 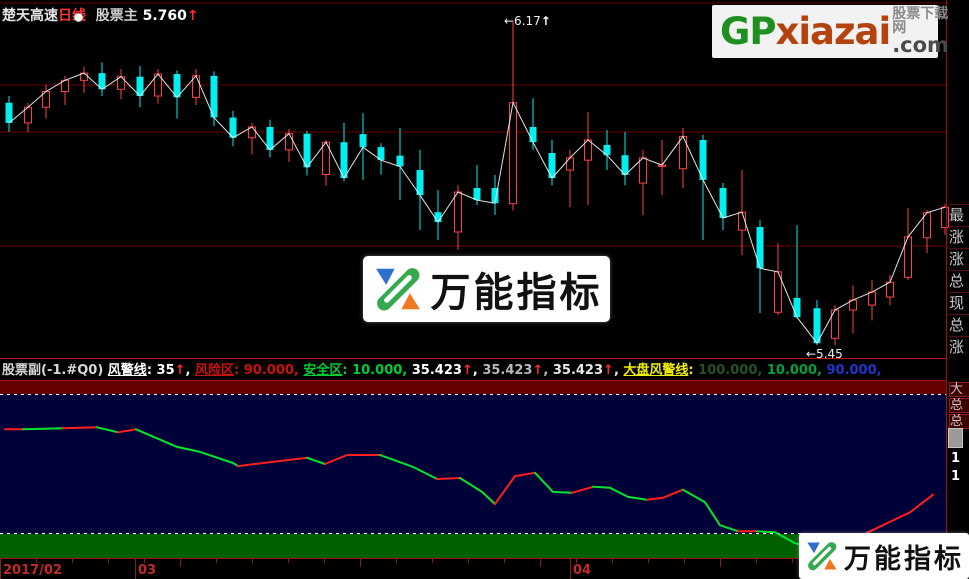 What do you see at coordinates (473, 380) in the screenshot?
I see `sub-panel-border` at bounding box center [473, 380].